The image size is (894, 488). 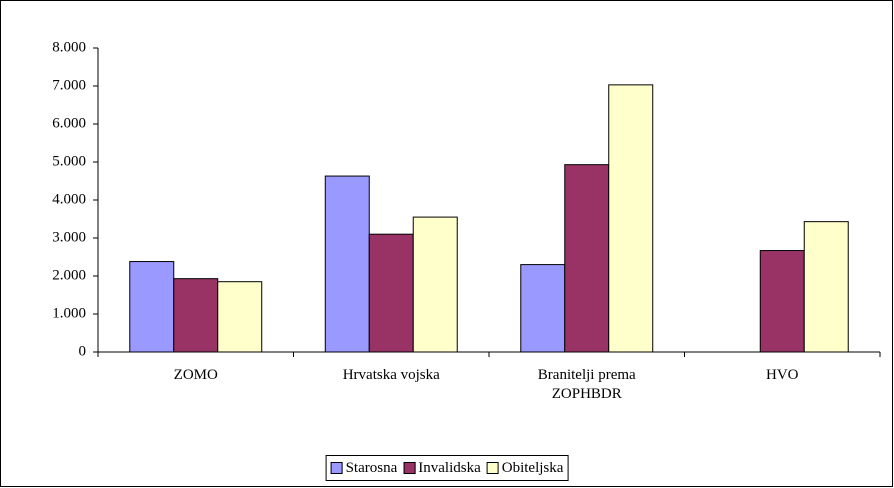 I want to click on legend-label: Obiteljska, so click(x=532, y=468).